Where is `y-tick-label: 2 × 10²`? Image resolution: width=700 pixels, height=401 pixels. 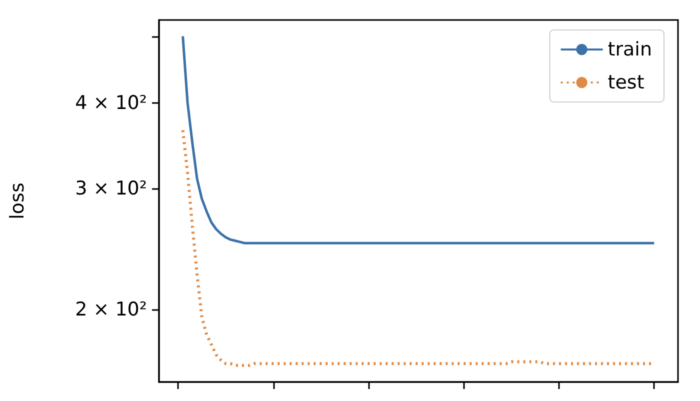
y-tick-label: 2 × 10² is located at coordinates (111, 309).